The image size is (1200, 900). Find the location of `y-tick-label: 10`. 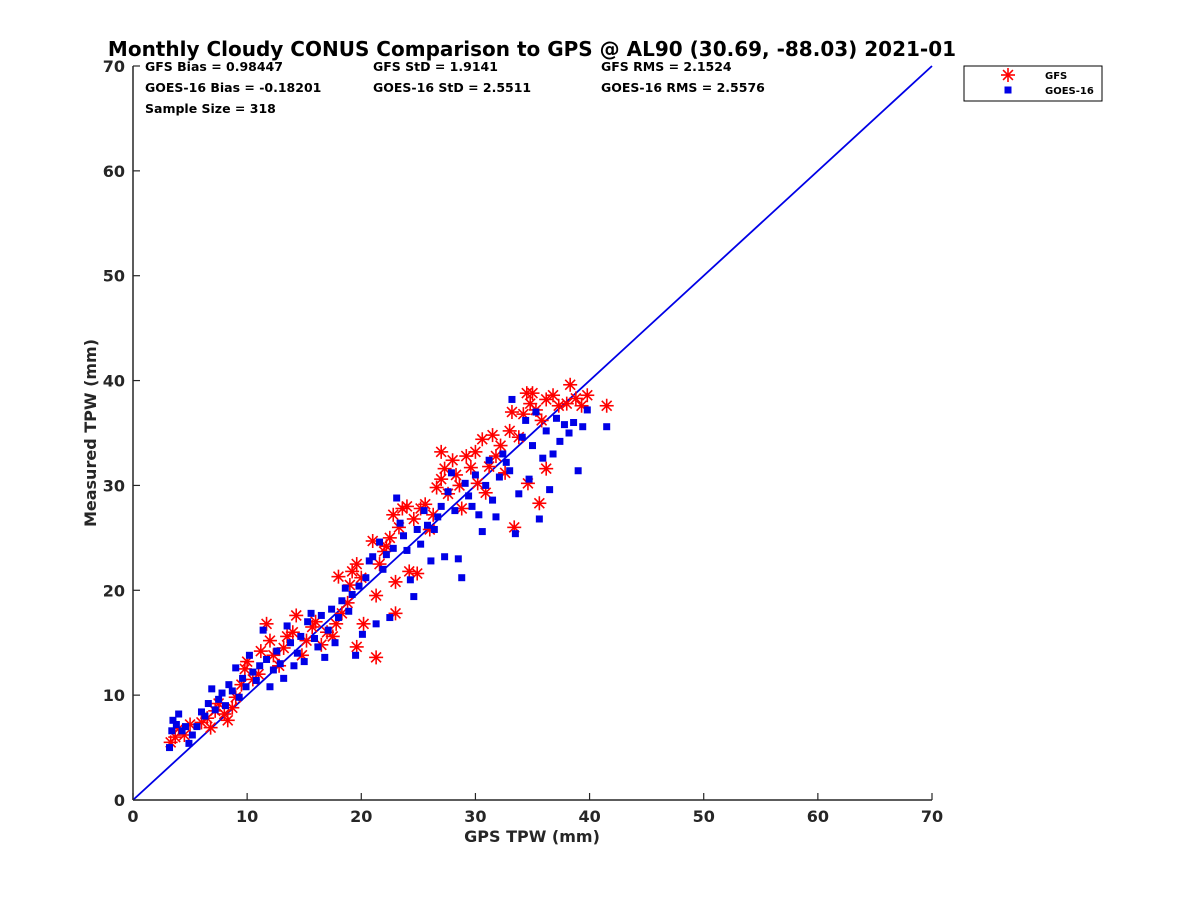

y-tick-label: 10 is located at coordinates (114, 695).